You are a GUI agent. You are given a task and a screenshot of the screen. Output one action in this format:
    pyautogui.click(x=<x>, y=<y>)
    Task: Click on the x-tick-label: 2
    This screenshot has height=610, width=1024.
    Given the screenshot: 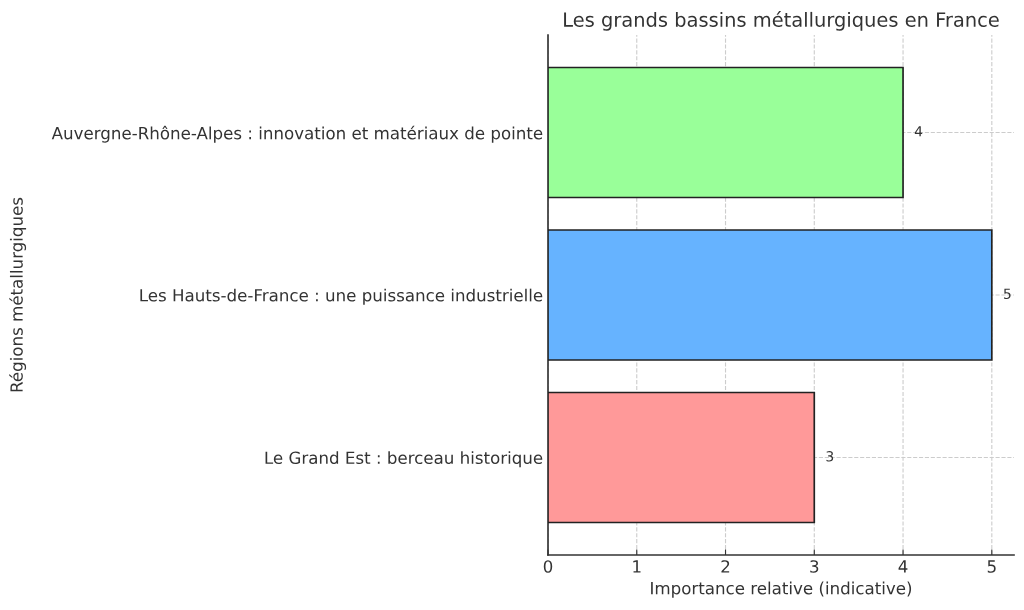 What is the action you would take?
    pyautogui.click(x=725, y=566)
    